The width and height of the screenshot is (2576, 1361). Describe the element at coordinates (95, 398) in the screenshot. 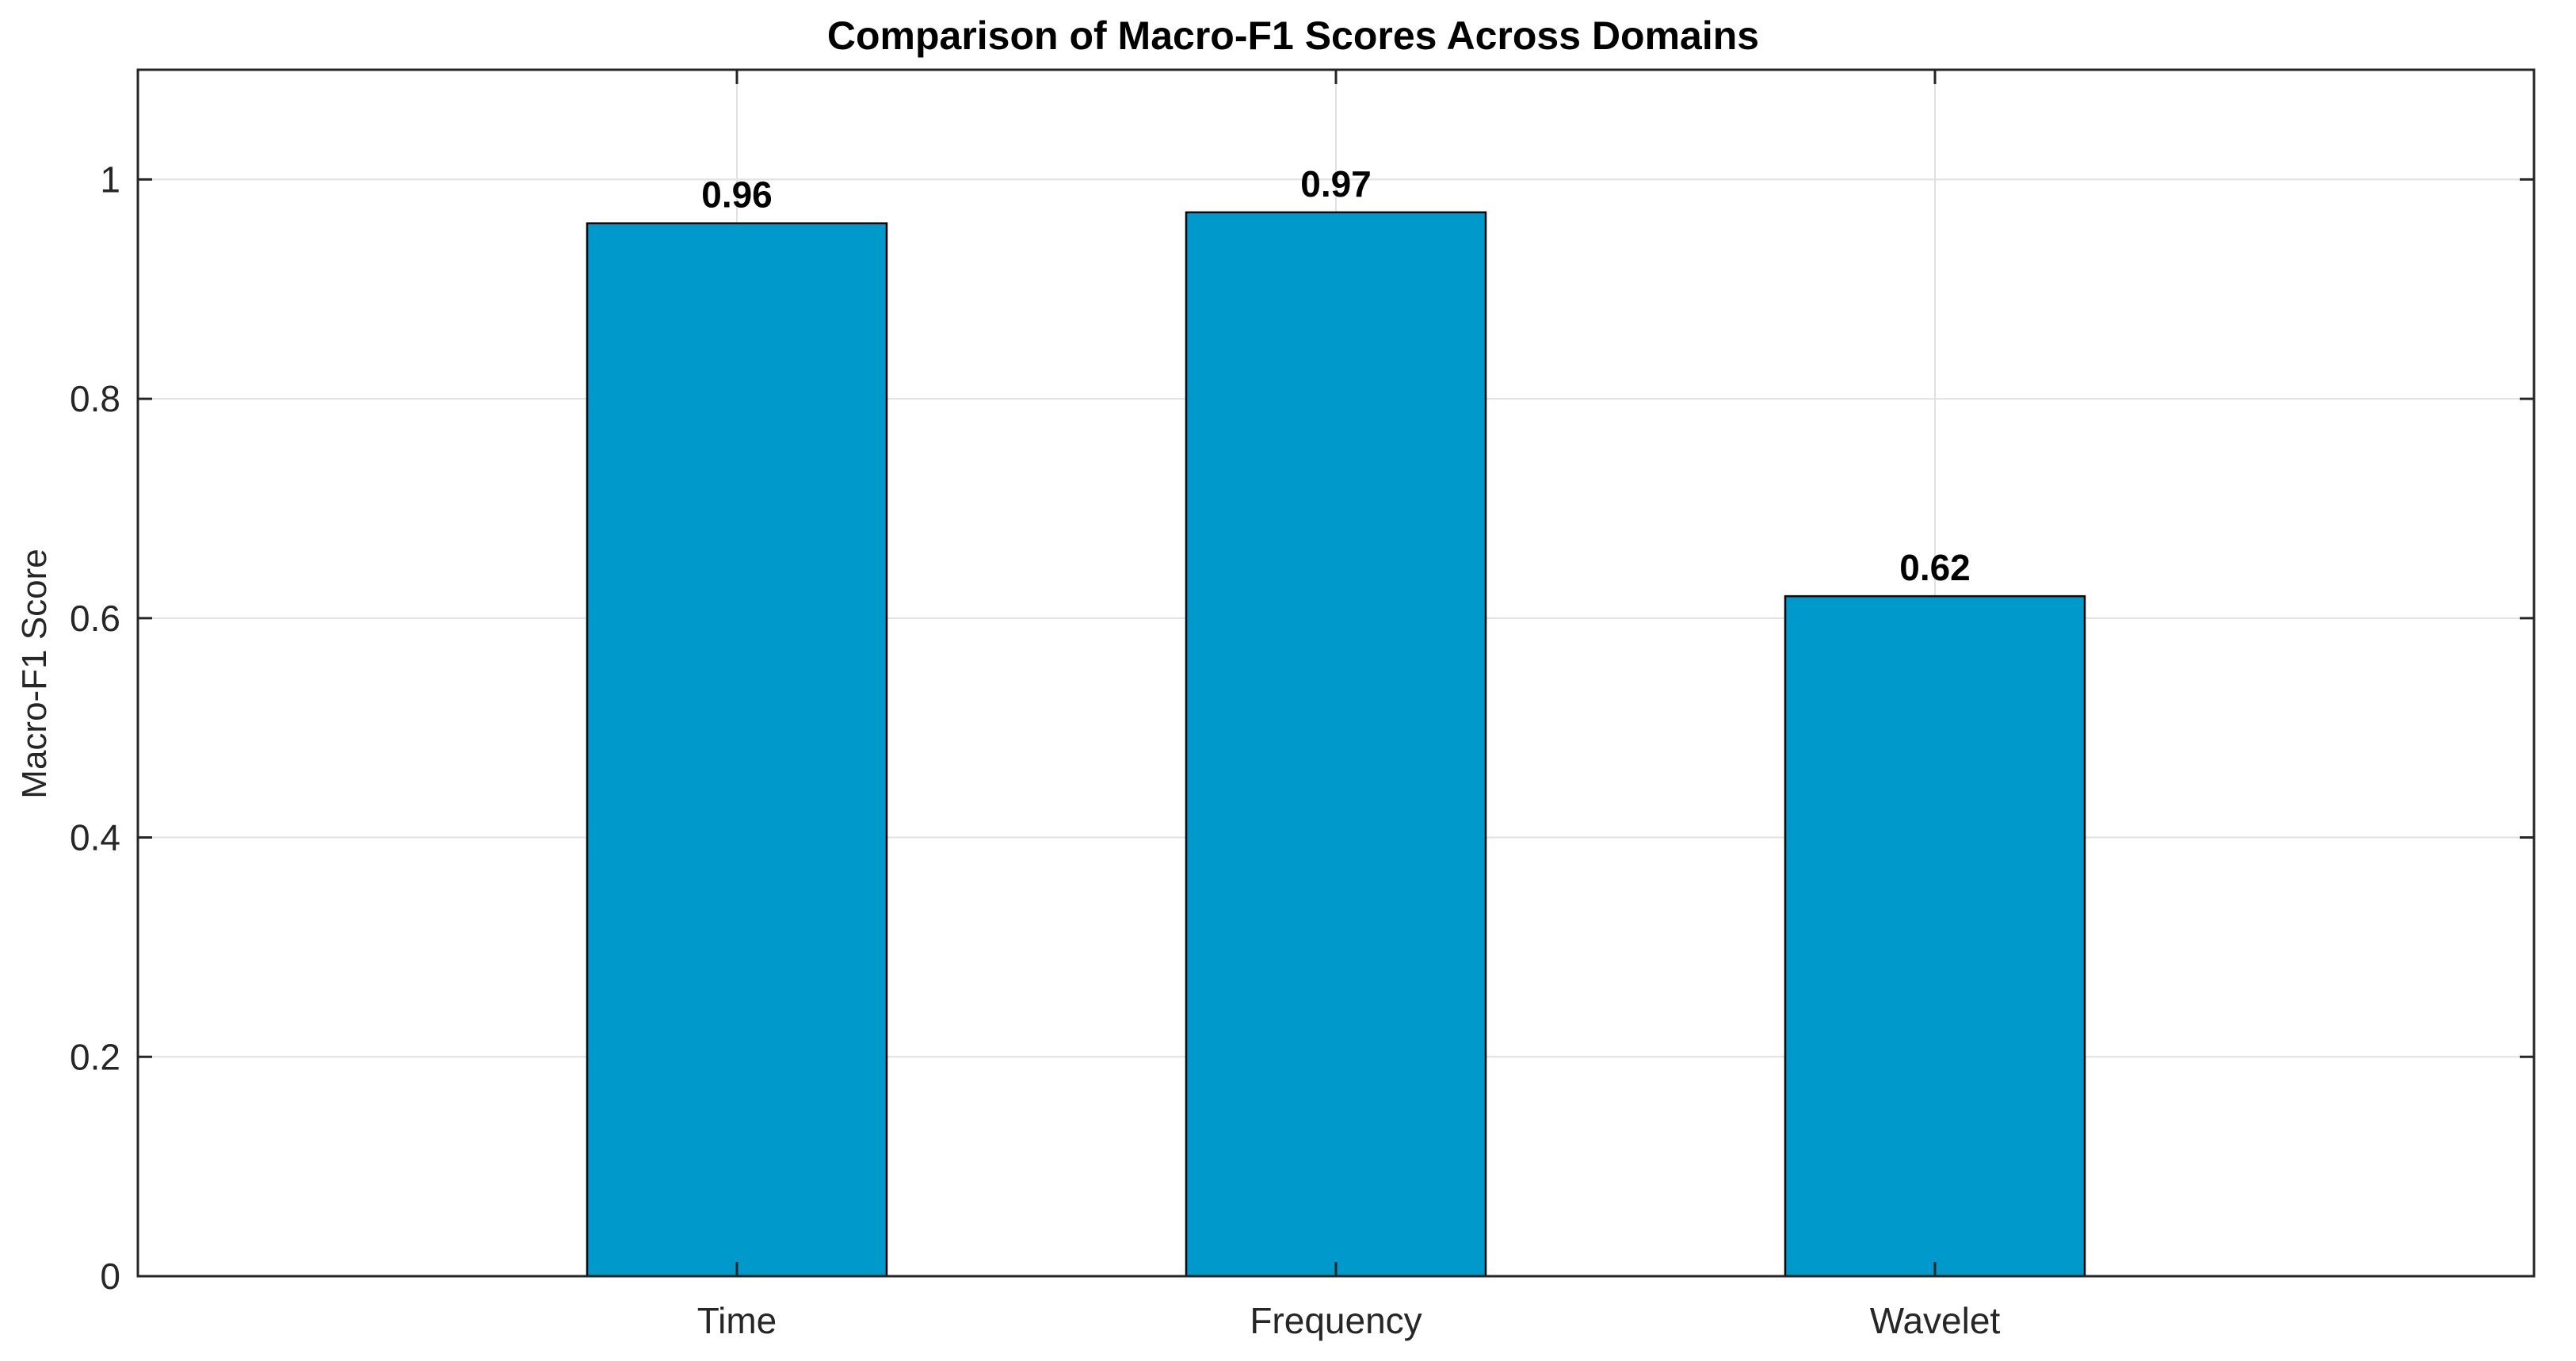

I see `y-tick-label: 0.8` at that location.